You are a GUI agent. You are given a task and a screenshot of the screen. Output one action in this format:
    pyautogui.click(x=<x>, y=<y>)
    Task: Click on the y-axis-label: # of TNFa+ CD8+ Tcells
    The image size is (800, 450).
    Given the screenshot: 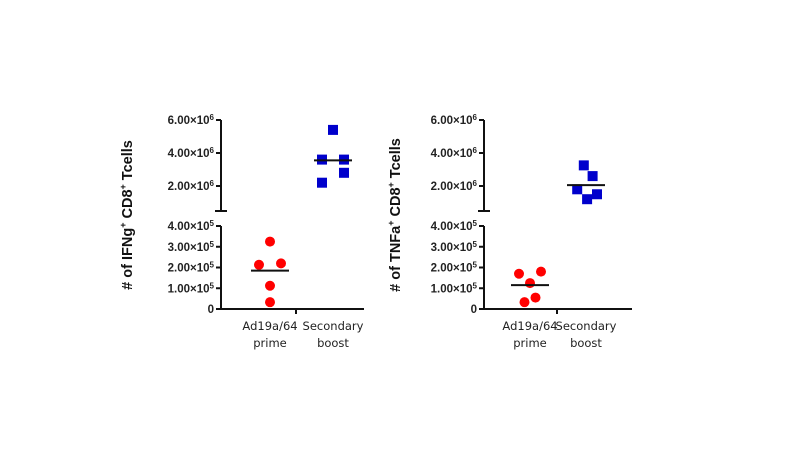 What is the action you would take?
    pyautogui.click(x=395, y=215)
    